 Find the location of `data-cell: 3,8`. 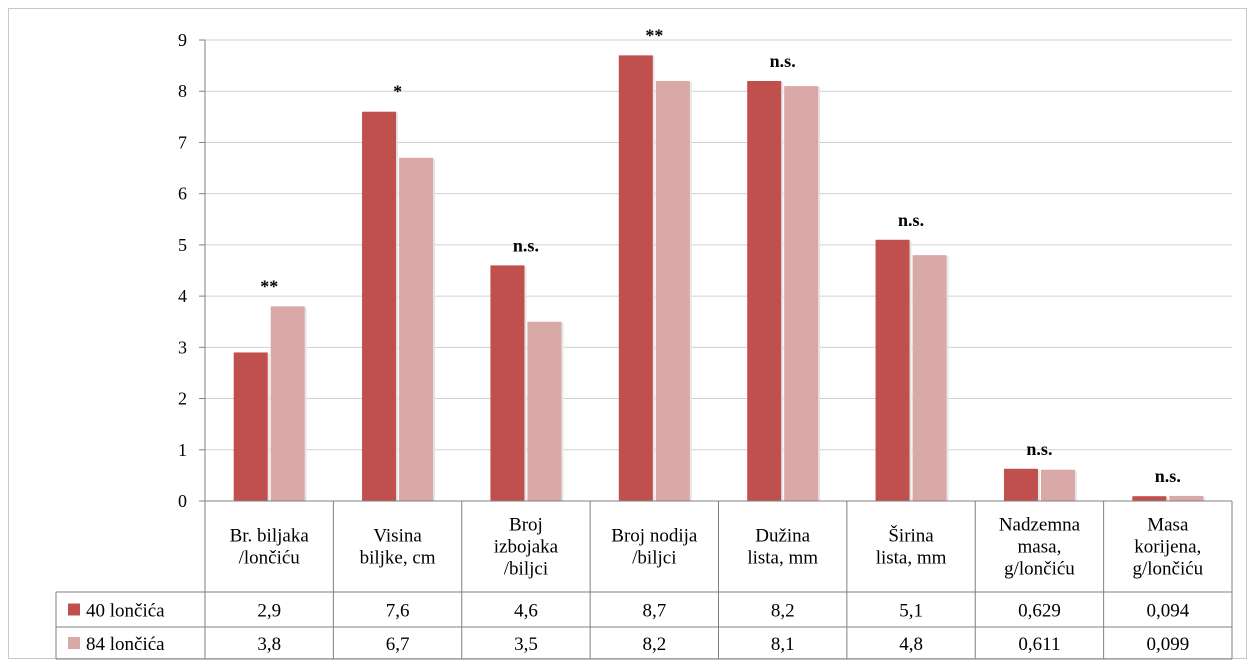

data-cell: 3,8 is located at coordinates (269, 644).